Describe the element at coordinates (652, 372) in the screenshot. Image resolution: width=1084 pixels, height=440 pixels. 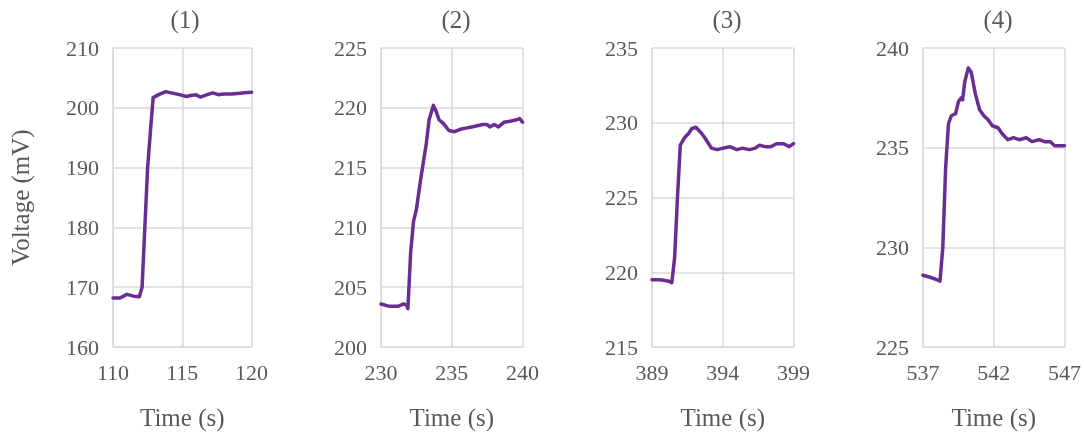
I see `x-tick-label: 389` at that location.